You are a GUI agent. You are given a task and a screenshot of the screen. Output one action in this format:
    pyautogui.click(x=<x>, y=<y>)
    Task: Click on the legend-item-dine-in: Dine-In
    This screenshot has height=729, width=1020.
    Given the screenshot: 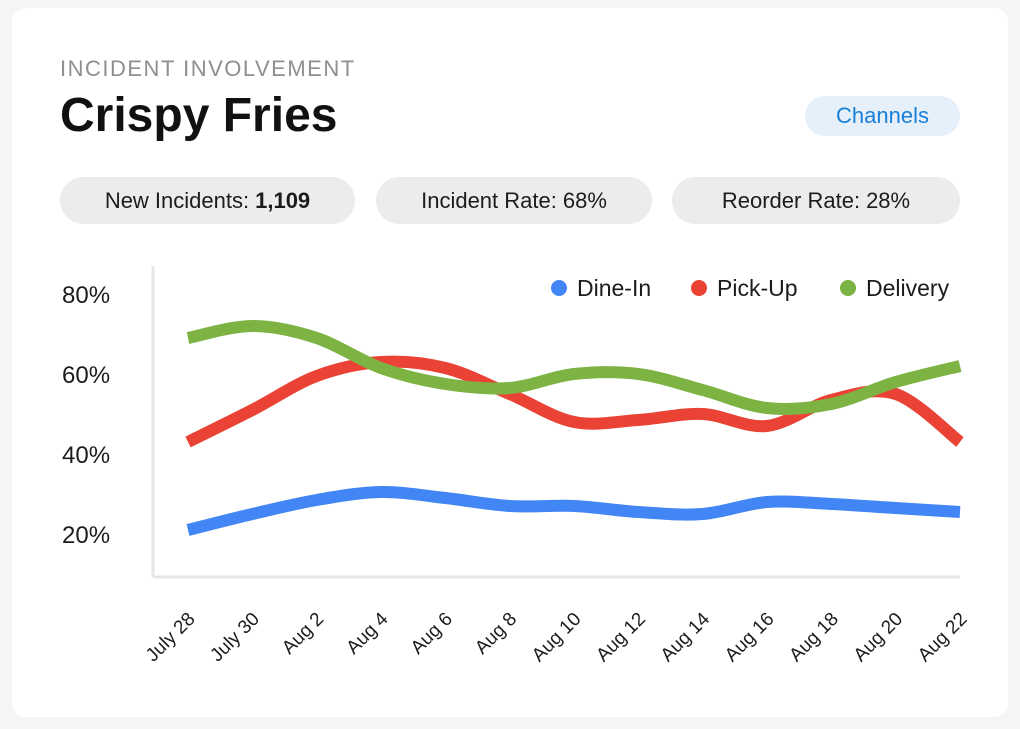 What is the action you would take?
    pyautogui.click(x=601, y=288)
    